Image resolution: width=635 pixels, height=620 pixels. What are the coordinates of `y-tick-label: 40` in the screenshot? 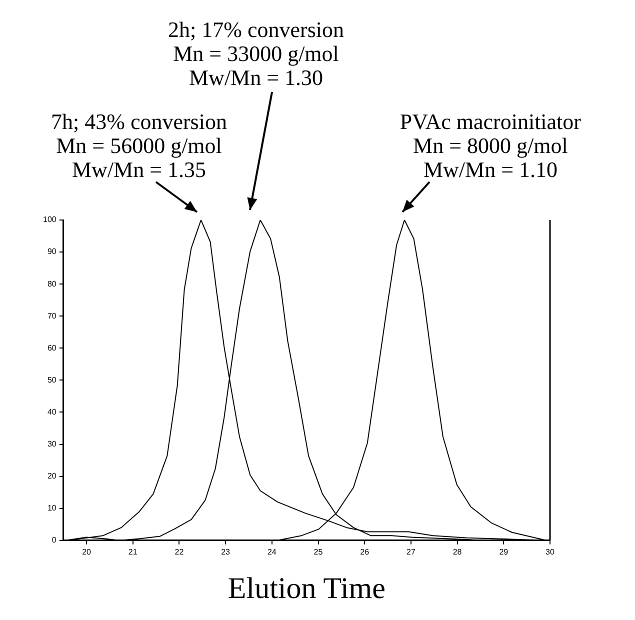 It's located at (52, 411).